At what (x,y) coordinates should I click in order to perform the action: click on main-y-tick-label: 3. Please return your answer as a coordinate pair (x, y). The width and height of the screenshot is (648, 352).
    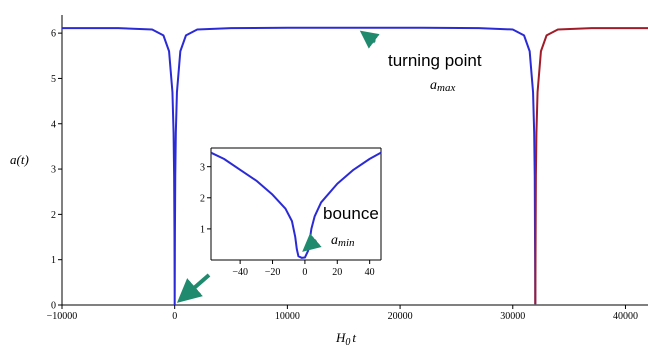
    Looking at the image, I should click on (53, 170).